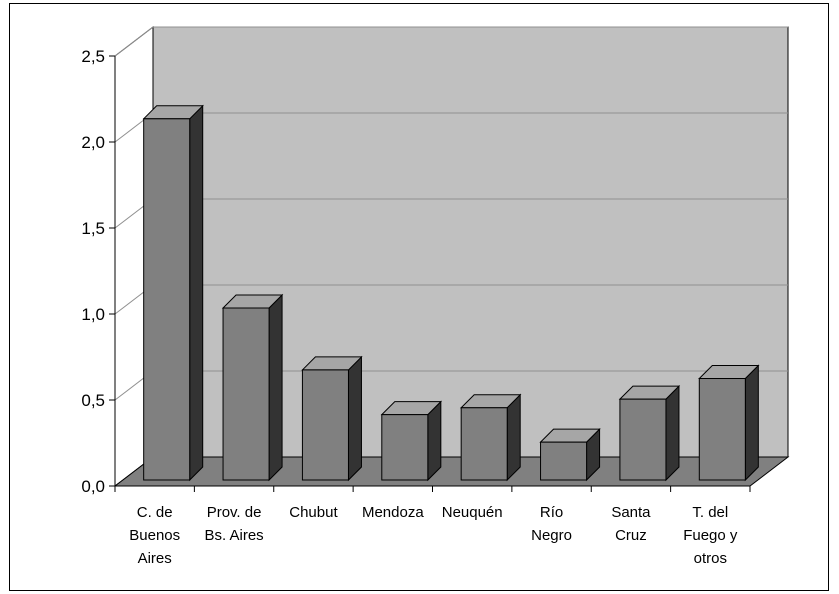 This screenshot has width=839, height=594. I want to click on x-tick-label-line: C. de, so click(155, 512).